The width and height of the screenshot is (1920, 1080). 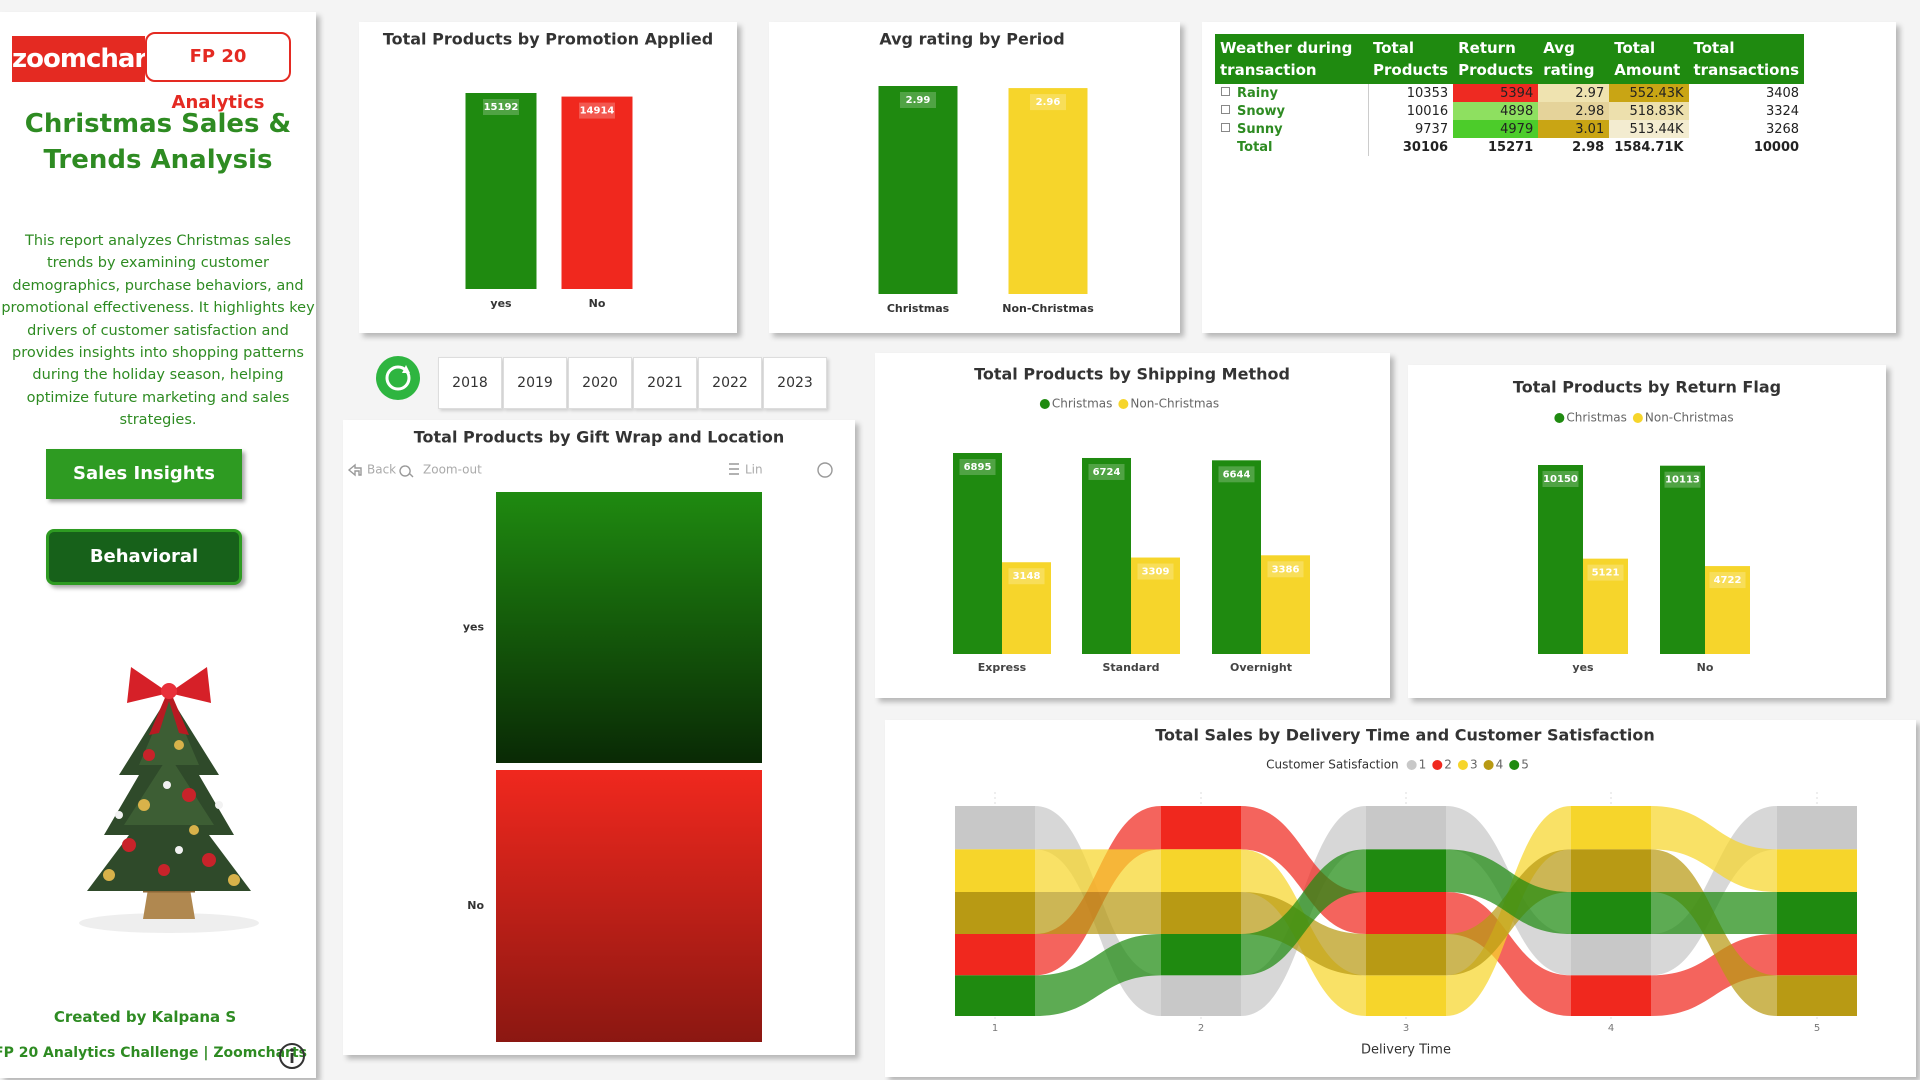 I want to click on x-tick-label: 2, so click(x=1201, y=1028).